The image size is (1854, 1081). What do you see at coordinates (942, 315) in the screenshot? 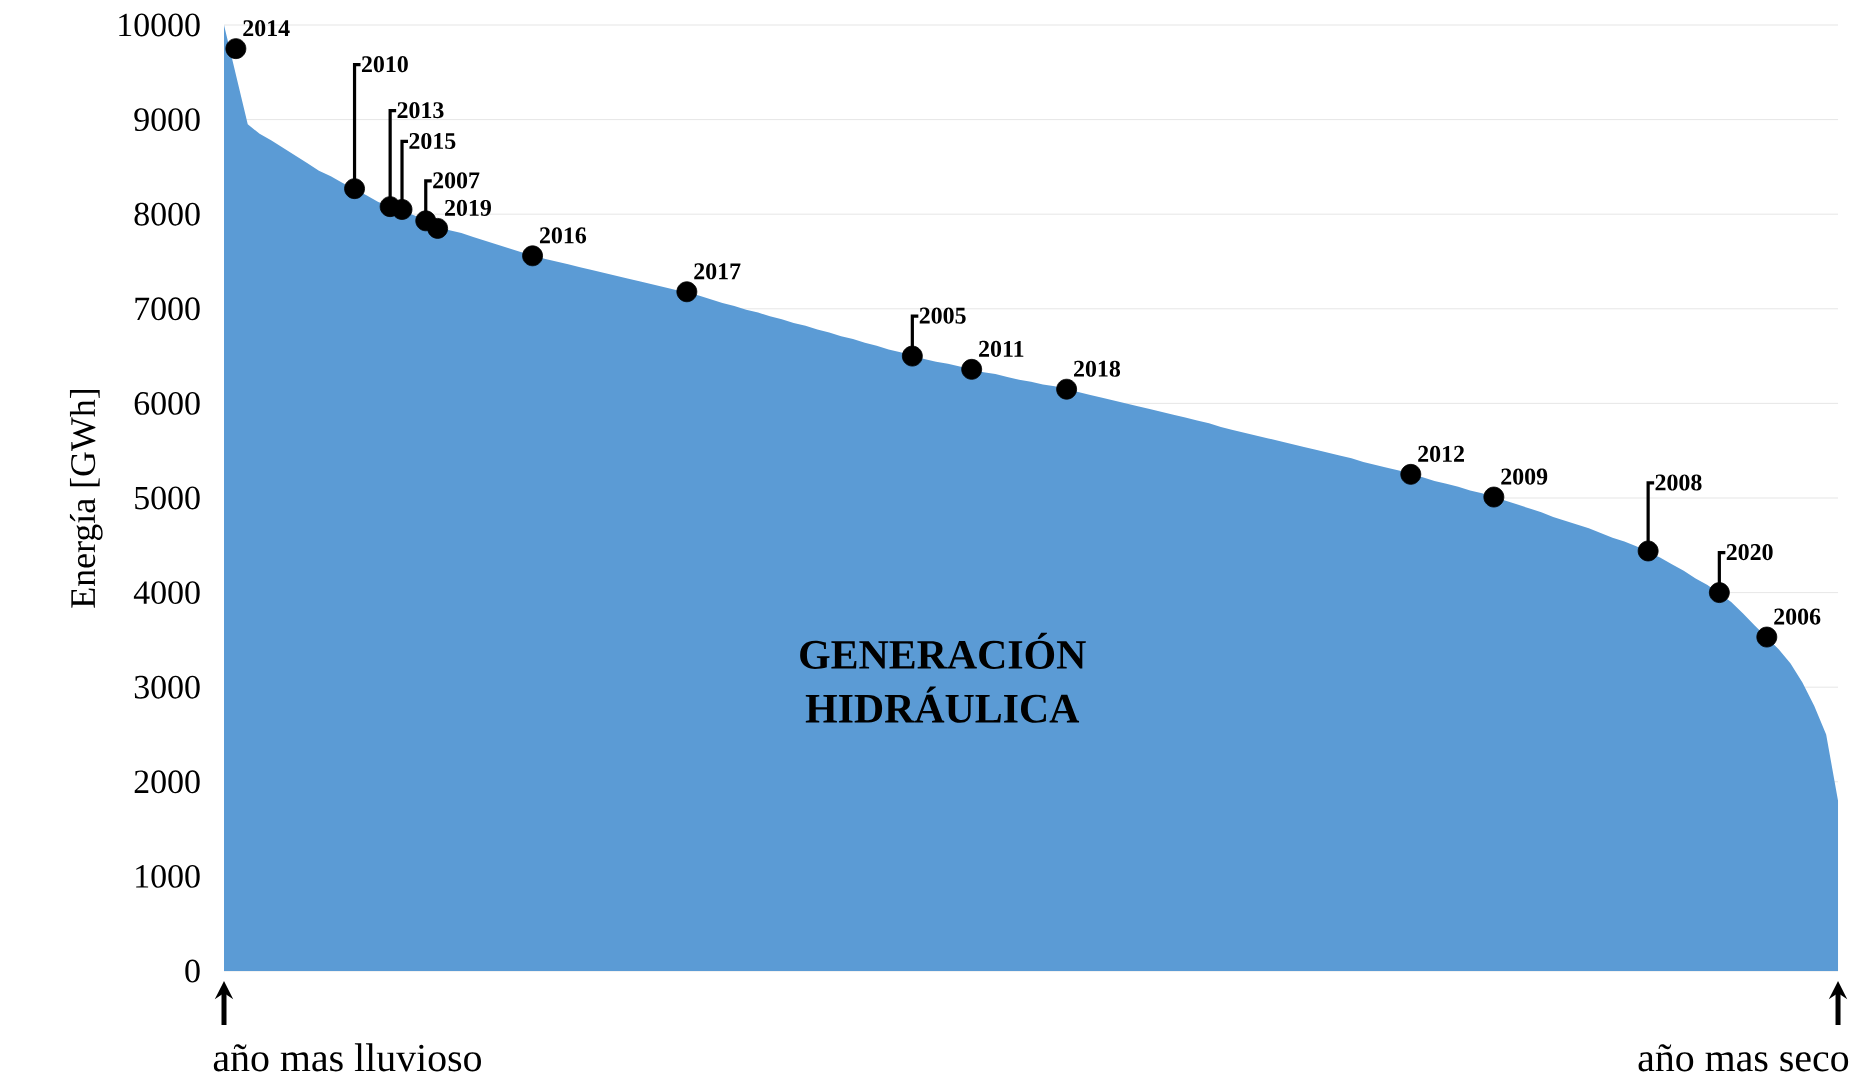
I see `series-label: 2005` at bounding box center [942, 315].